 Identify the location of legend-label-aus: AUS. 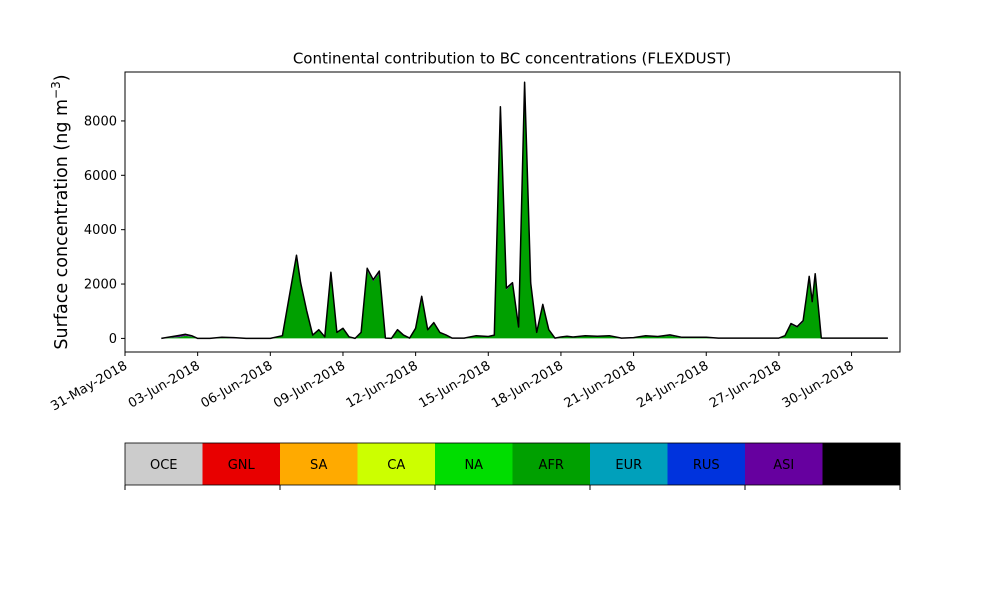
(861, 465).